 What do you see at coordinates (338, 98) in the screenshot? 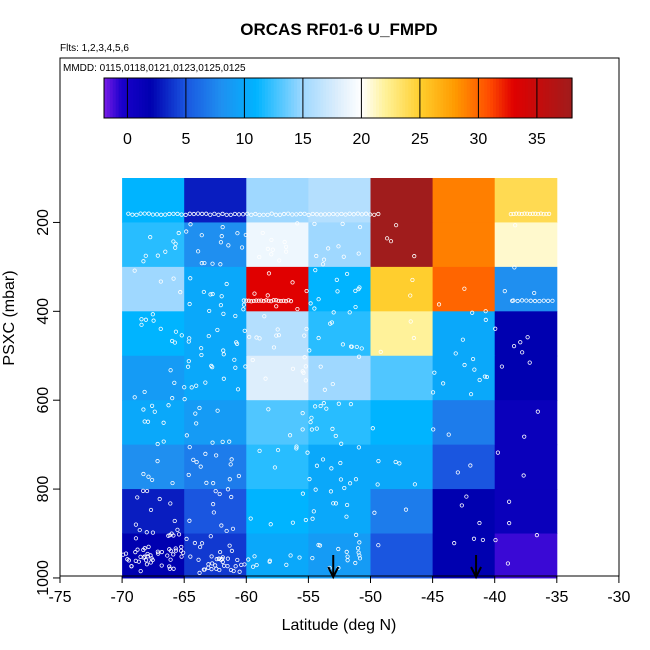
I see `colorbar-frame` at bounding box center [338, 98].